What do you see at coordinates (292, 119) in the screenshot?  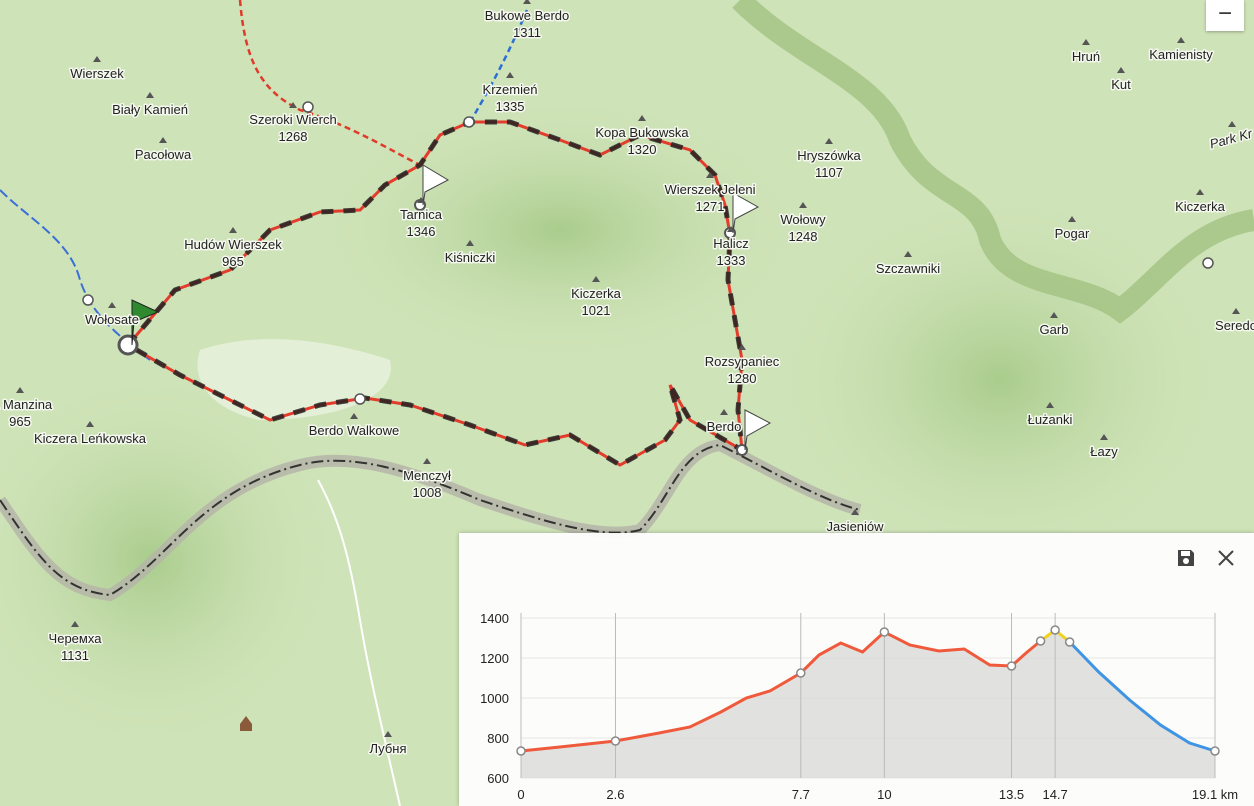 I see `place-name: Szeroki Wierch` at bounding box center [292, 119].